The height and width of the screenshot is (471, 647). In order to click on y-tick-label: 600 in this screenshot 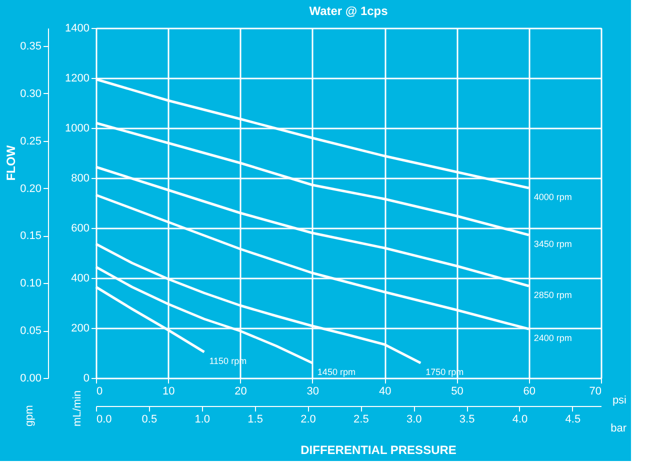, I will do `click(80, 228)`.